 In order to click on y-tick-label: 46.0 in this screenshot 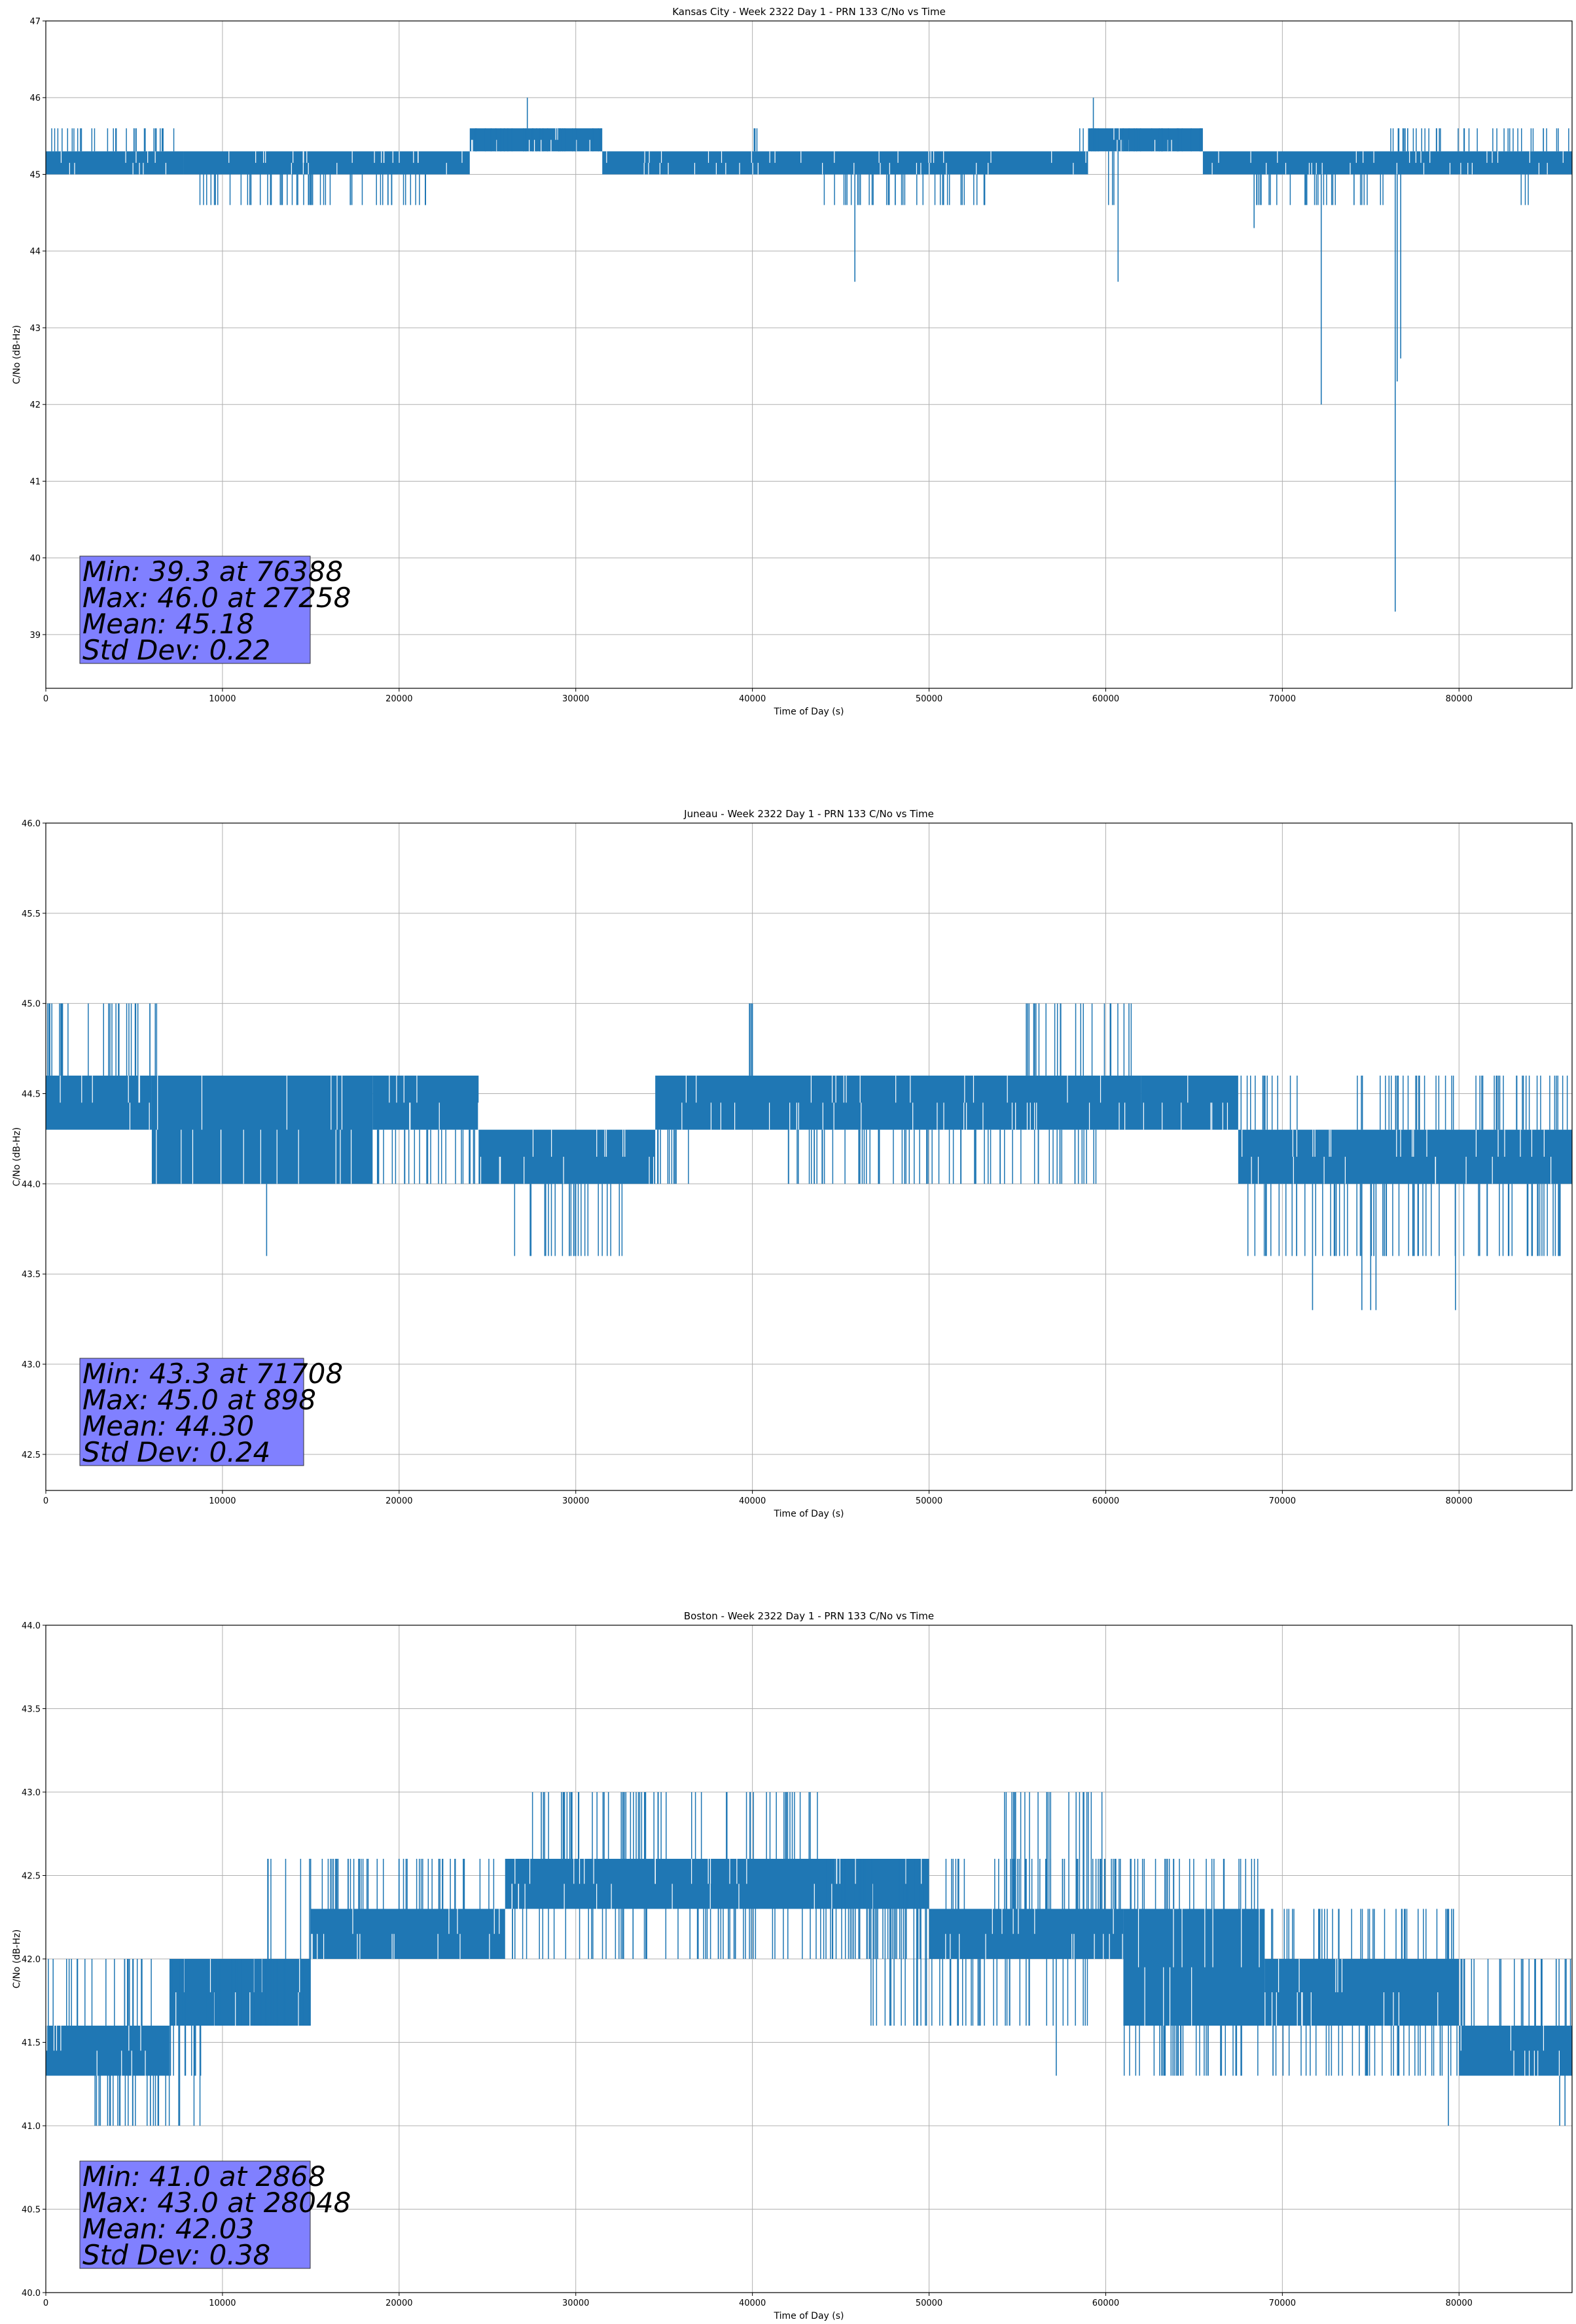, I will do `click(31, 824)`.